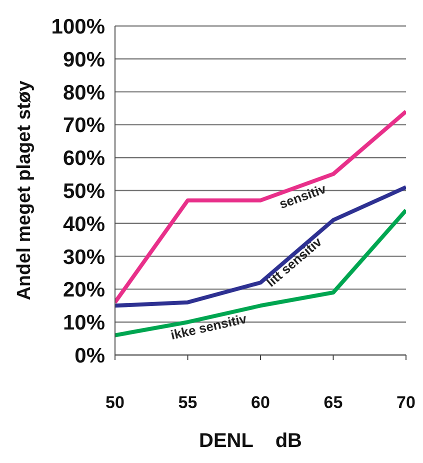 This screenshot has width=423, height=463. I want to click on y-tick-label: 10%, so click(84, 323).